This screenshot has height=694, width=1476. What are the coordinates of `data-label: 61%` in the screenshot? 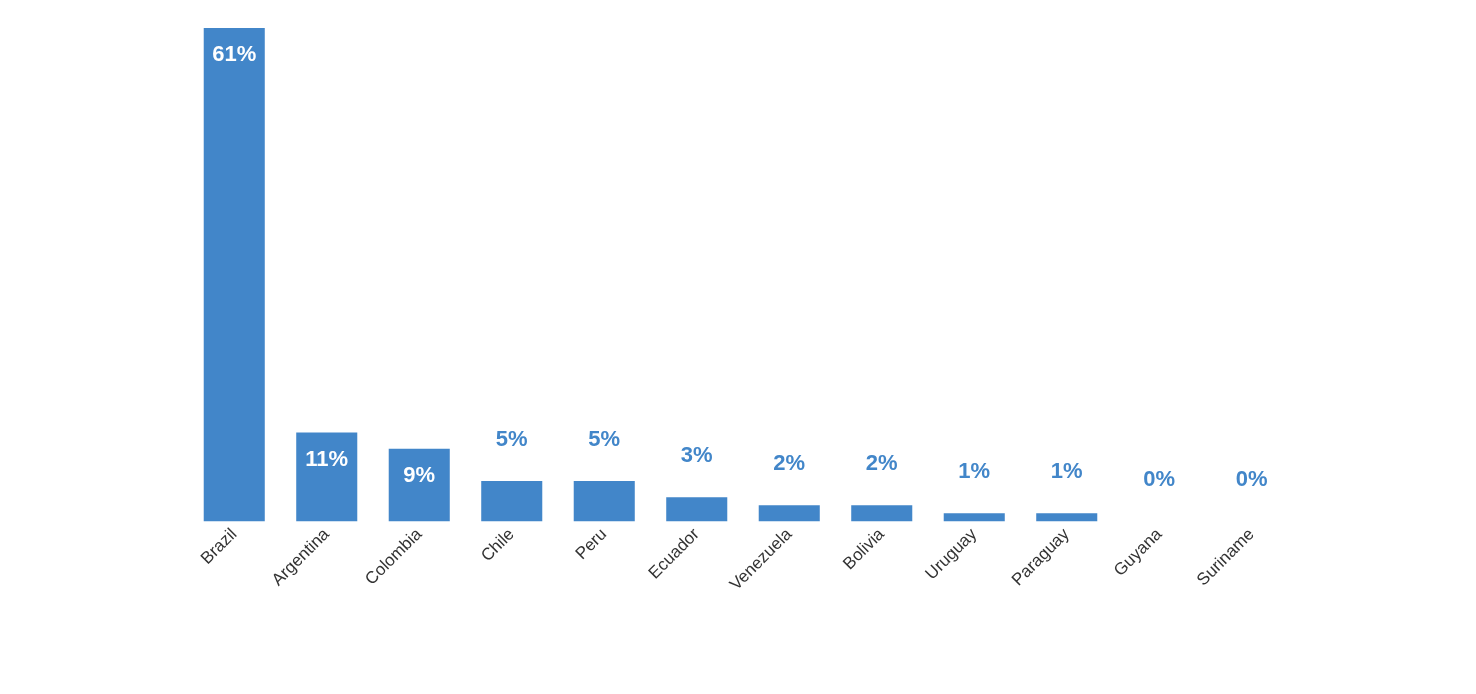 It's located at (234, 54).